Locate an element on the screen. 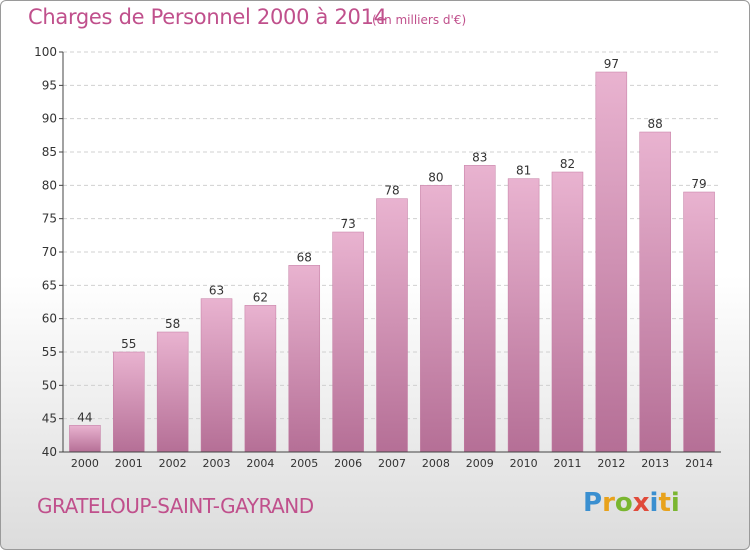 This screenshot has width=750, height=550. y-tick-label: 45 is located at coordinates (49, 419).